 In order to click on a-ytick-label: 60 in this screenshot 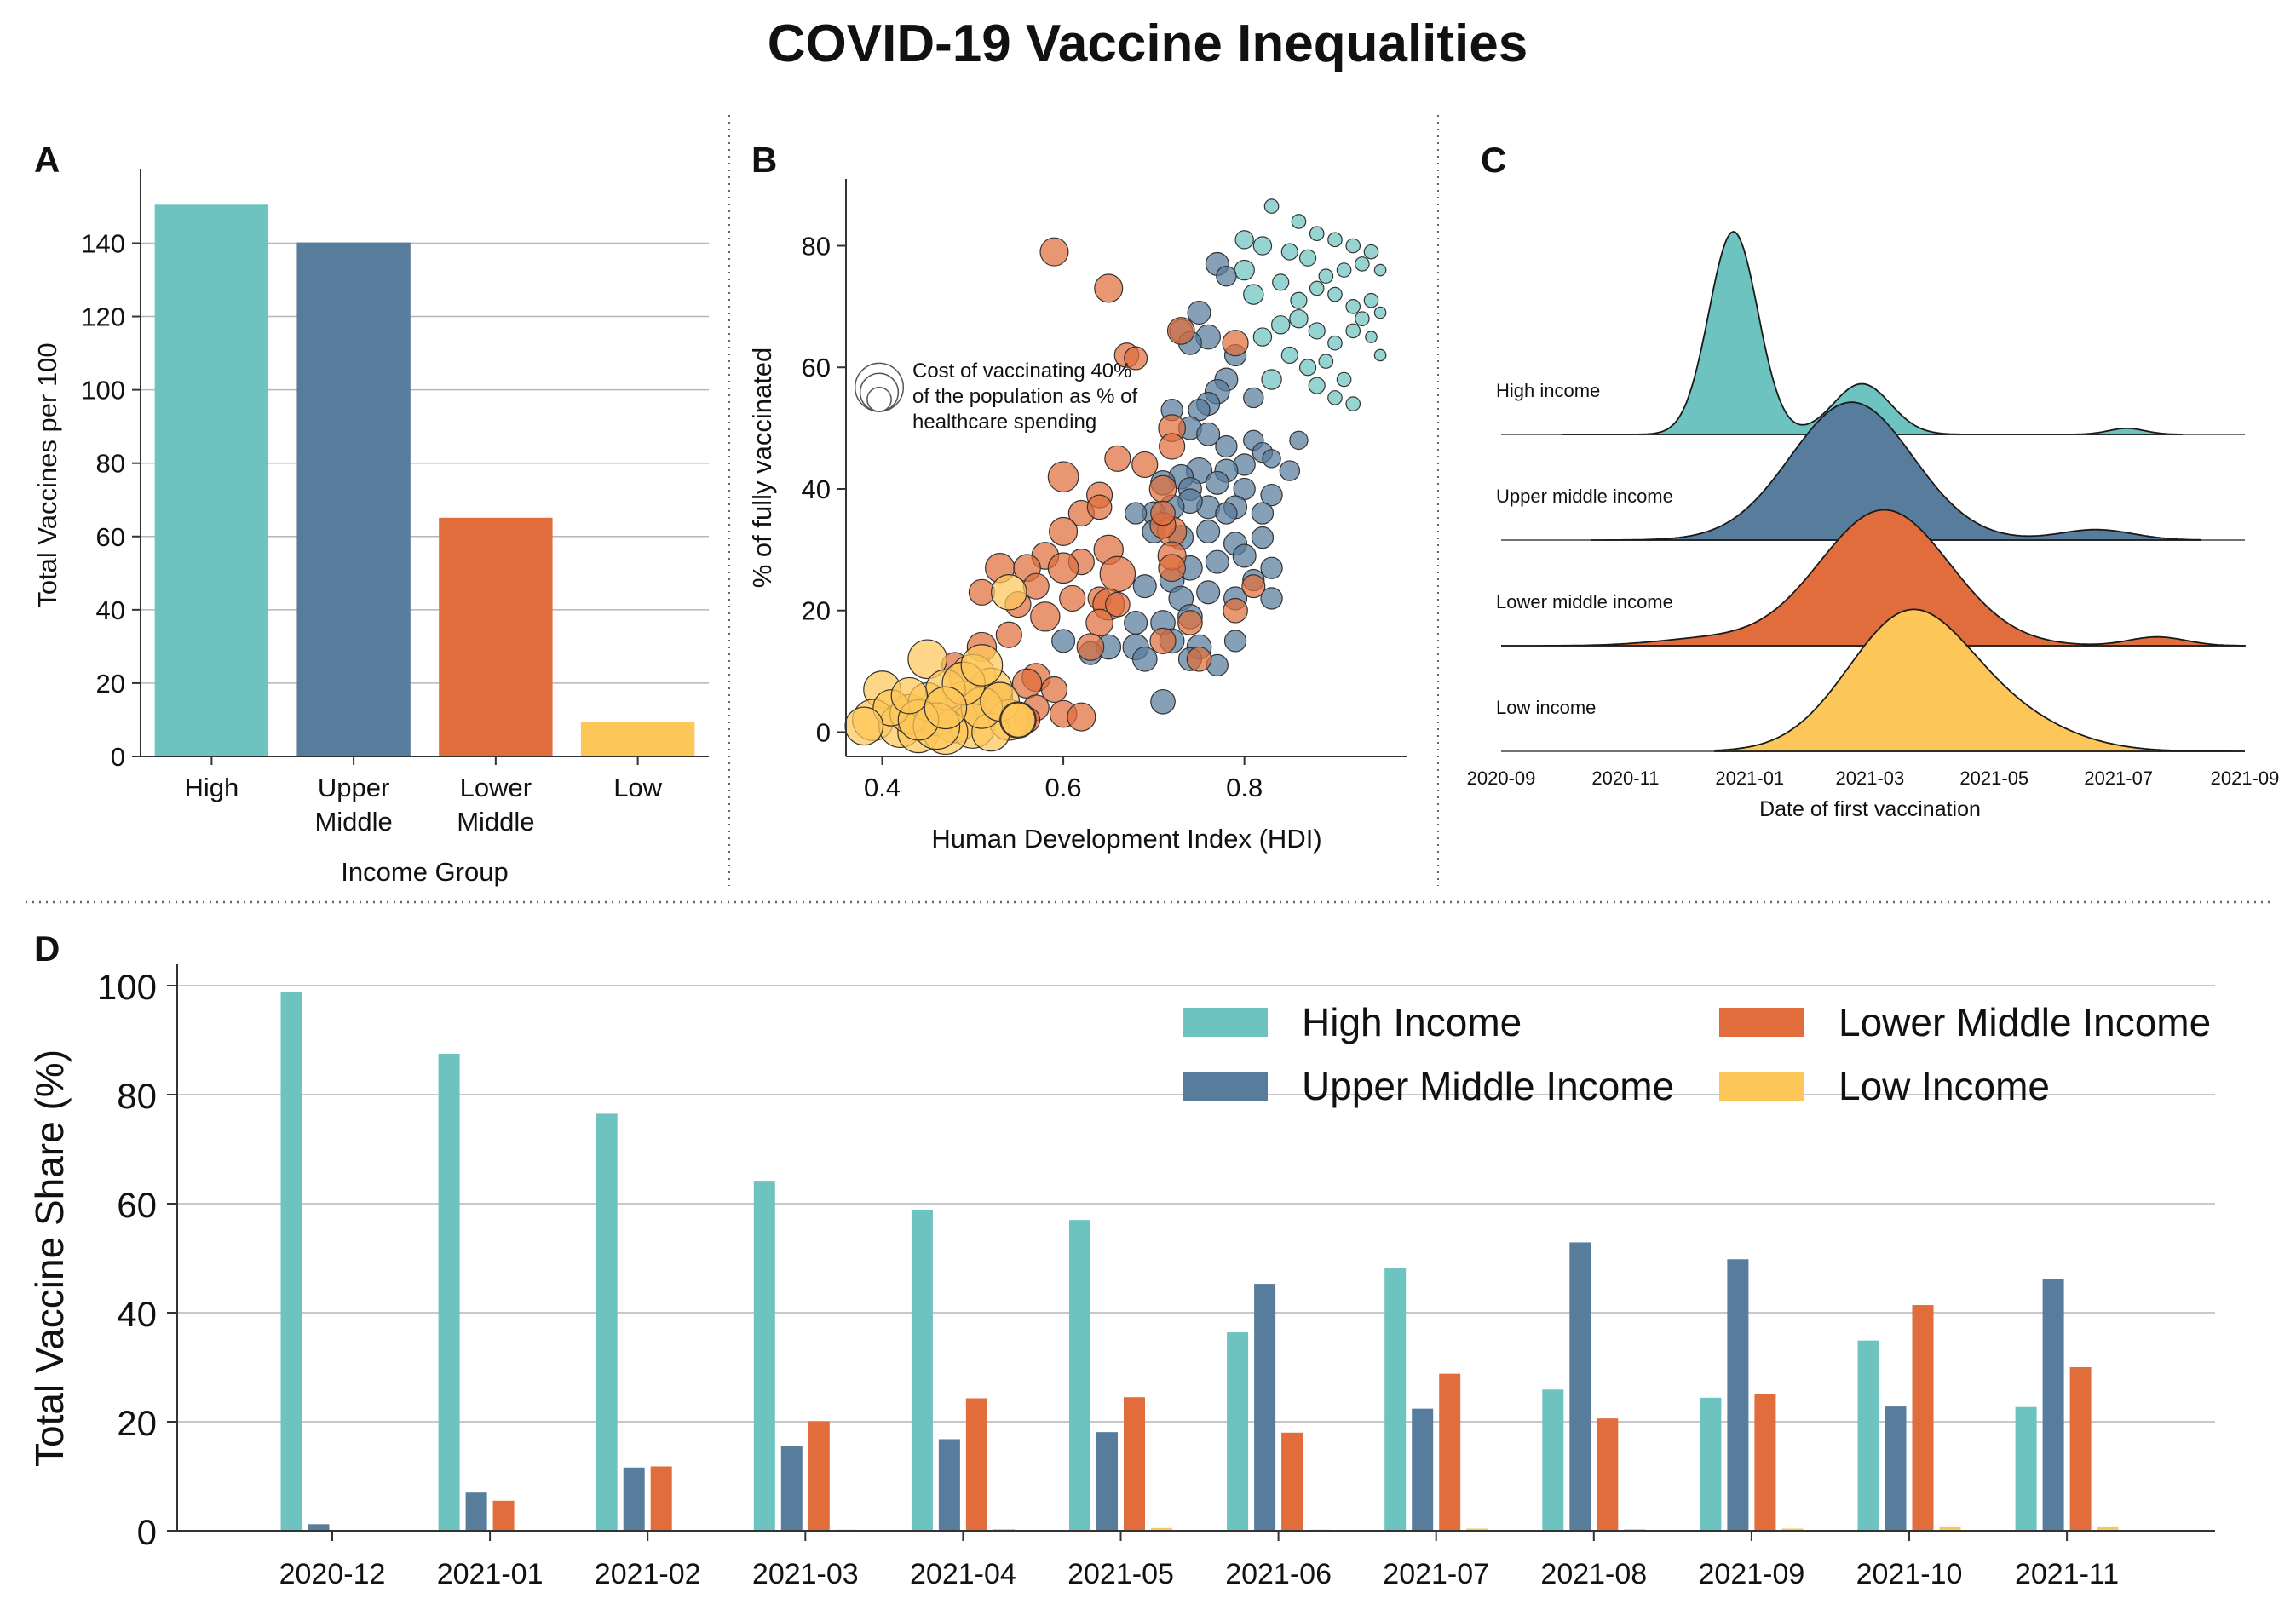, I will do `click(110, 537)`.